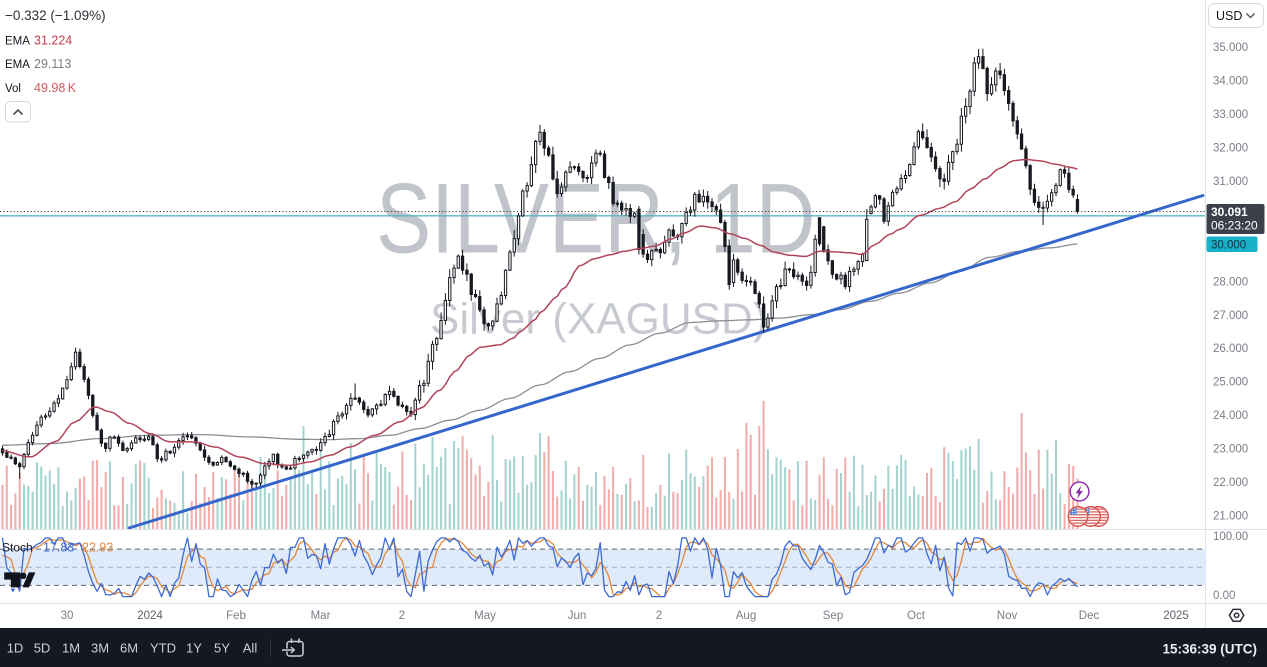  I want to click on svg-text: Vol, so click(13, 89).